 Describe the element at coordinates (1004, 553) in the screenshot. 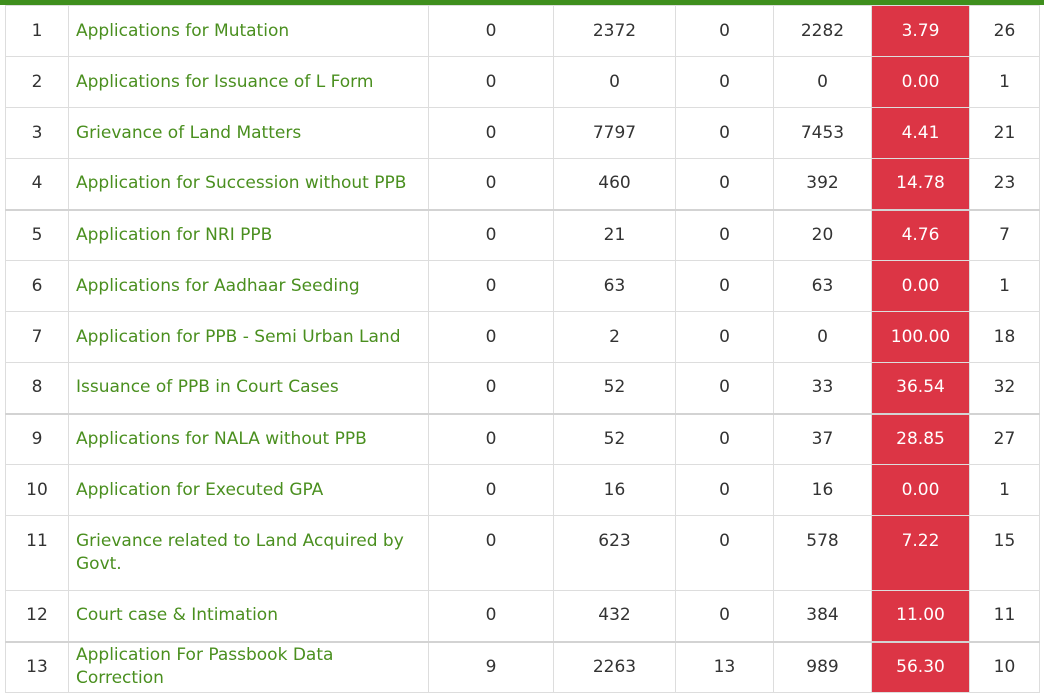

I see `count-cell: 15` at that location.